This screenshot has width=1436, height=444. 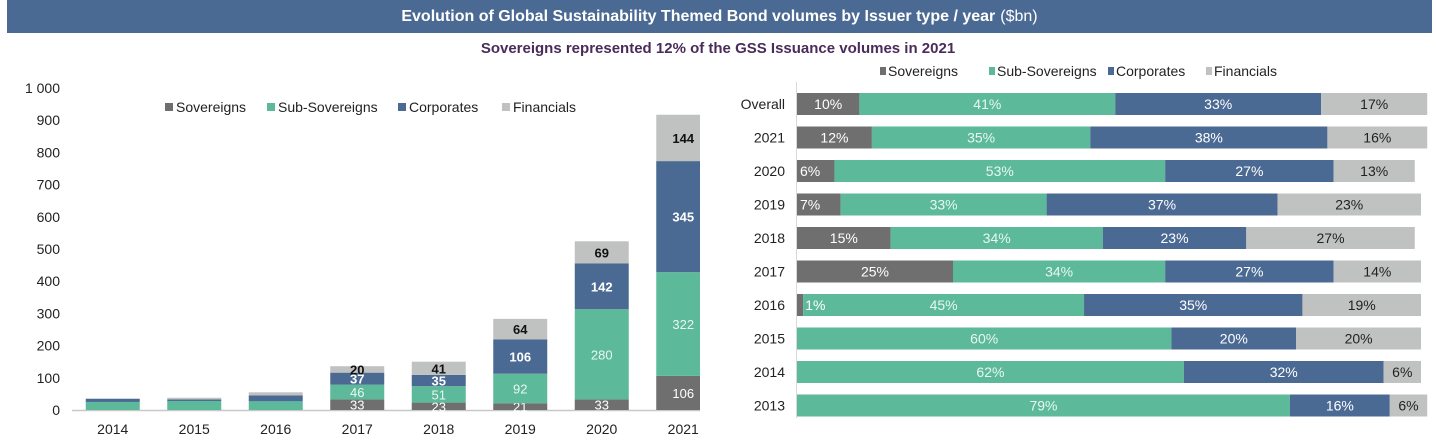 What do you see at coordinates (49, 346) in the screenshot?
I see `y-tick-label: 200` at bounding box center [49, 346].